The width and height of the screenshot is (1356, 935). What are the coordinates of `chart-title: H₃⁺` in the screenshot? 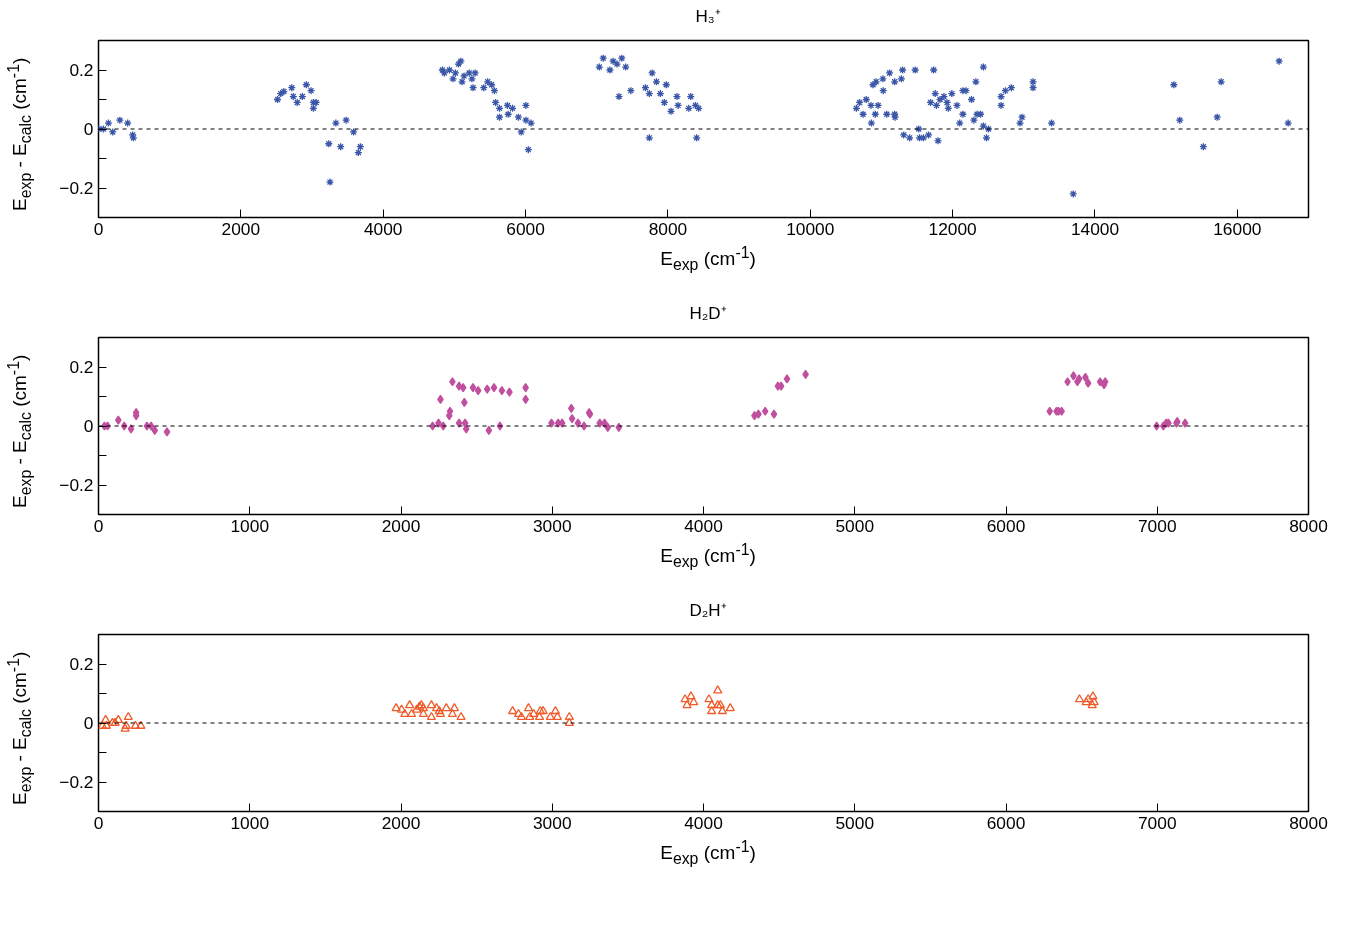 It's located at (708, 17).